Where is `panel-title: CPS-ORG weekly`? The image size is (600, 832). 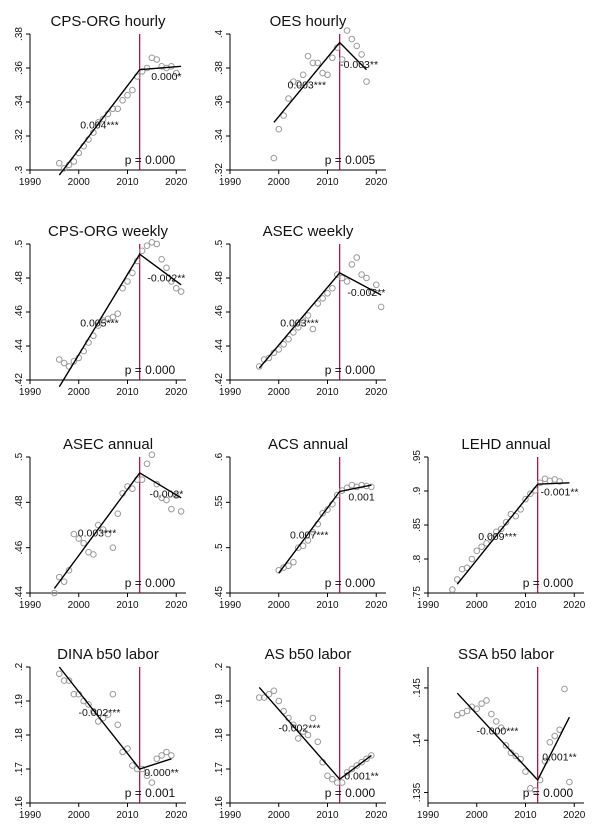
panel-title: CPS-ORG weekly is located at coordinates (108, 231).